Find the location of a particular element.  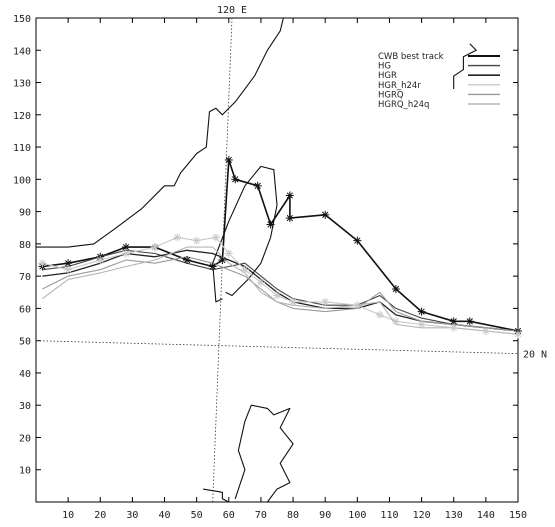

parallel-label: 20 N is located at coordinates (535, 355).